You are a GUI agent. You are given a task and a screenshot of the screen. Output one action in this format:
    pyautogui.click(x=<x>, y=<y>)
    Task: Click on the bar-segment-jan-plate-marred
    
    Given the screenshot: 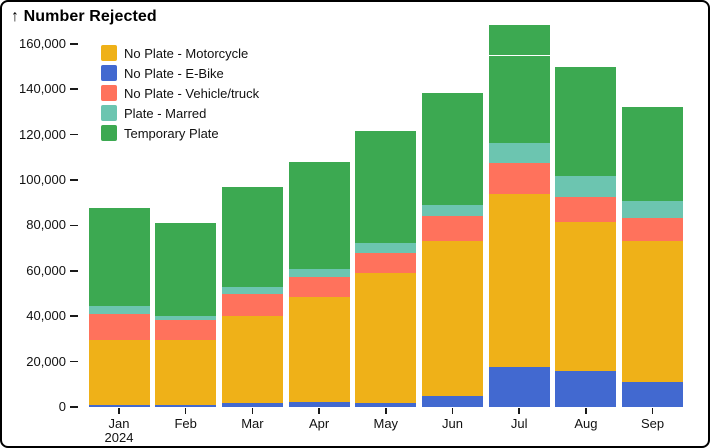 What is the action you would take?
    pyautogui.click(x=119, y=310)
    